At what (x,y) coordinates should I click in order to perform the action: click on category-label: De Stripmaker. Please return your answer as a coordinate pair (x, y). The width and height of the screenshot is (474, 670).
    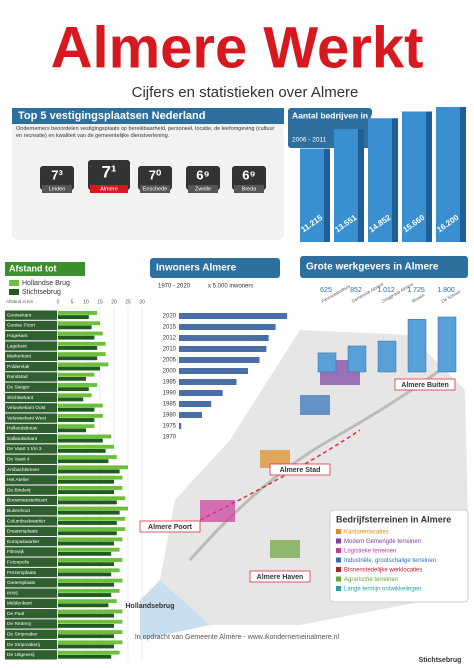
    Looking at the image, I should click on (22, 635).